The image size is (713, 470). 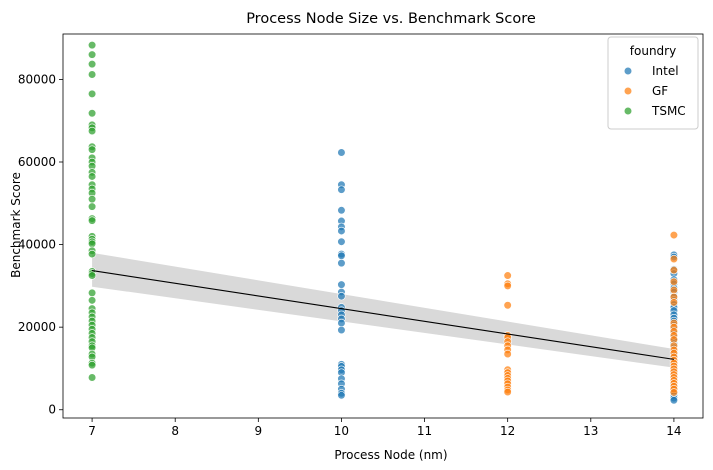 I want to click on y-tick-label: 80000, so click(x=37, y=79).